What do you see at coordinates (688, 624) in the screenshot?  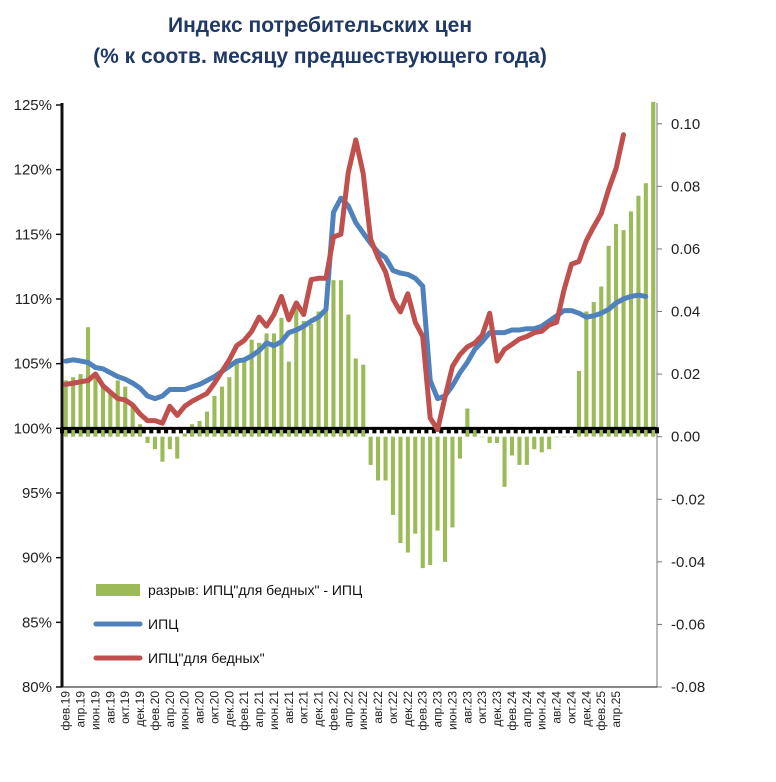 I see `y-right-tick-label: -0.06` at bounding box center [688, 624].